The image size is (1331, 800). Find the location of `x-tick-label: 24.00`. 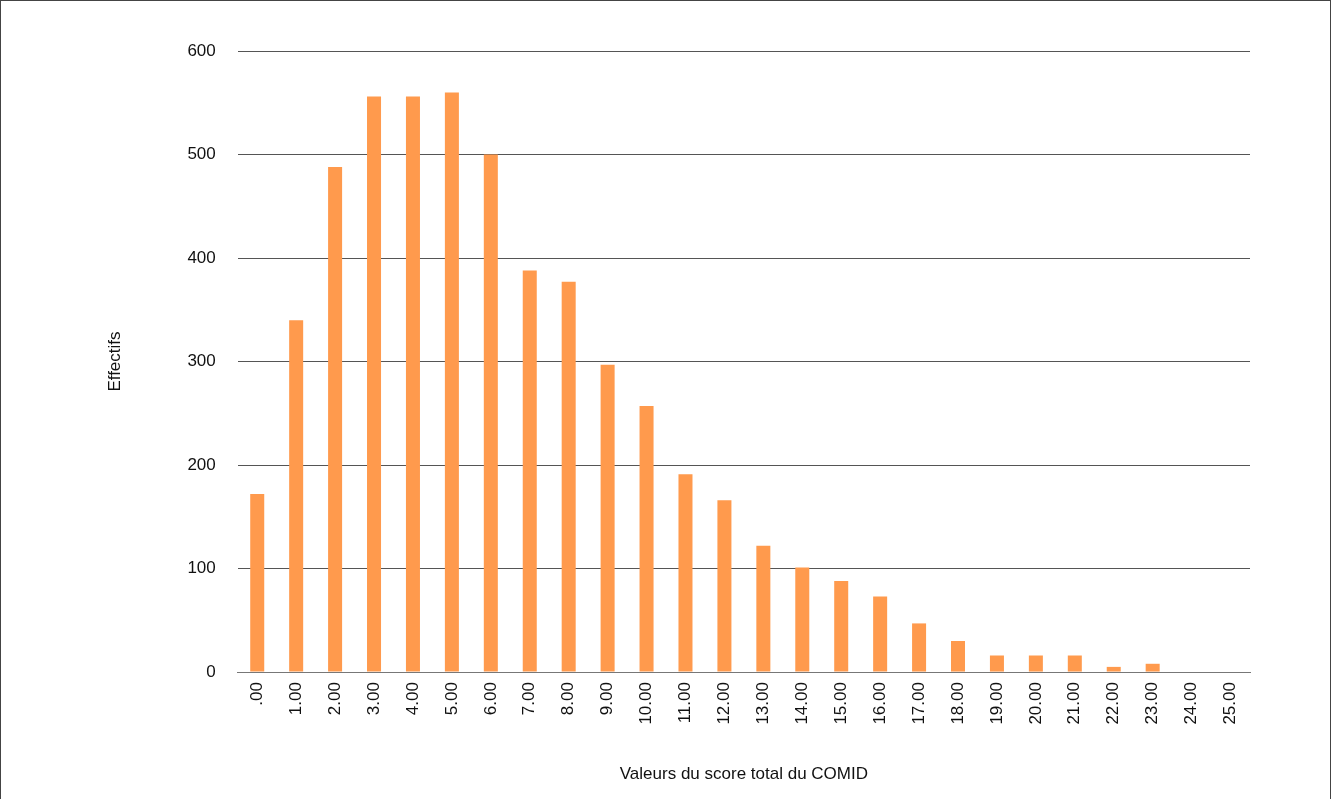

x-tick-label: 24.00 is located at coordinates (1191, 703).